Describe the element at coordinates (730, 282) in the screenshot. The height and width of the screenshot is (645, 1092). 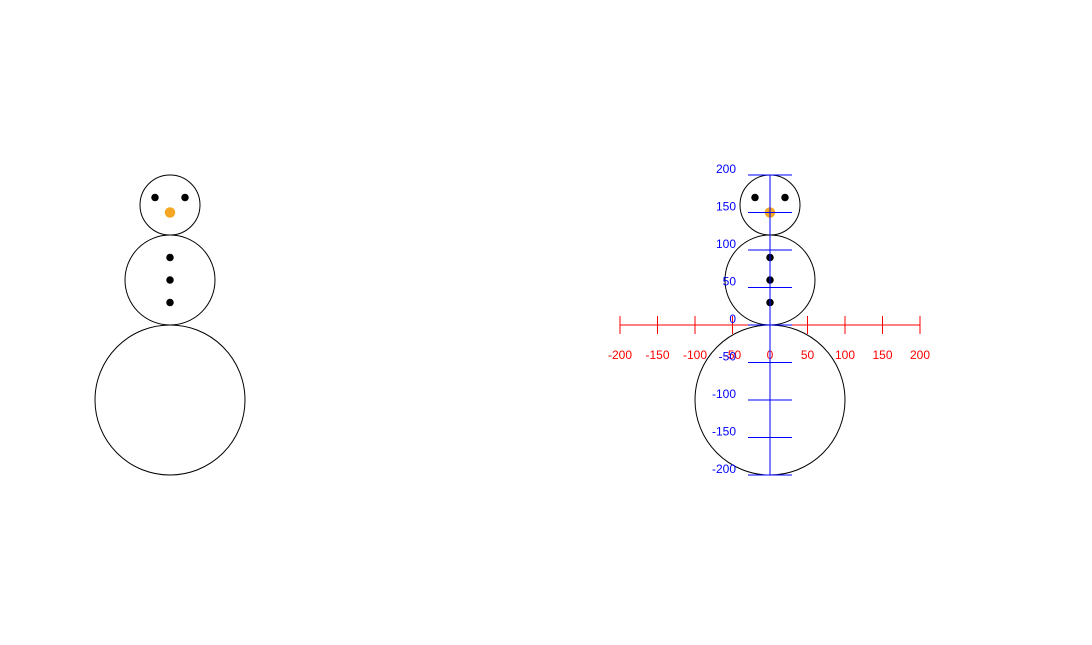
I see `y-tick-label: 50` at that location.